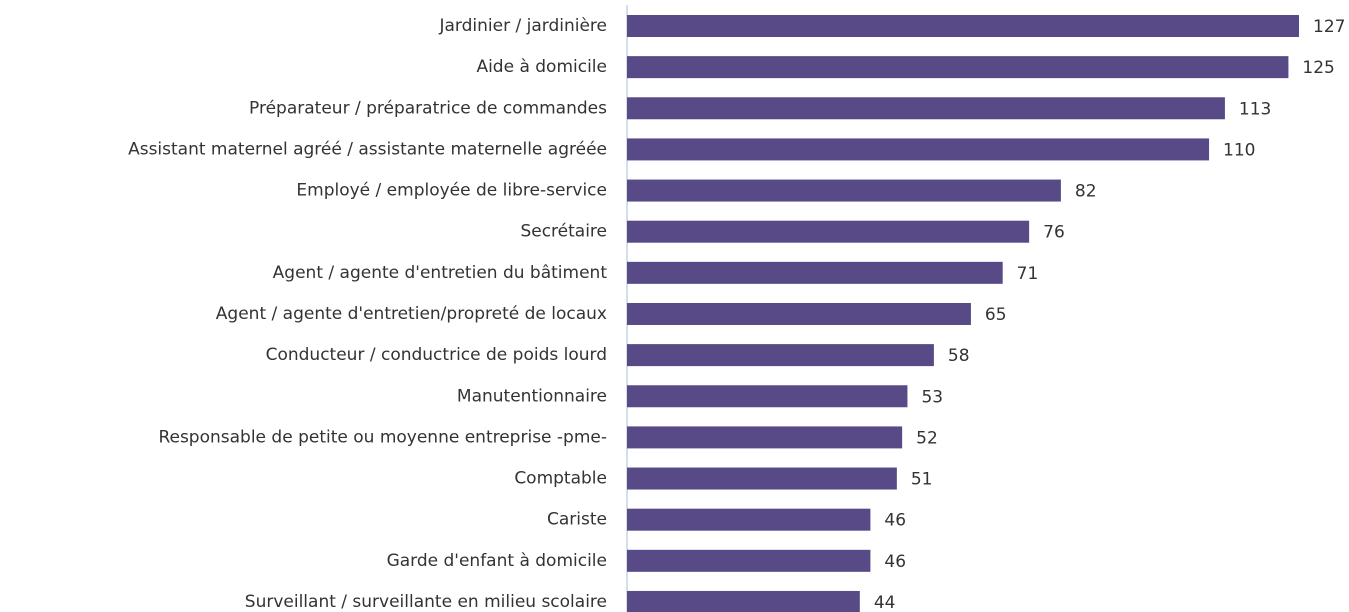  I want to click on value-label: 125, so click(1318, 68).